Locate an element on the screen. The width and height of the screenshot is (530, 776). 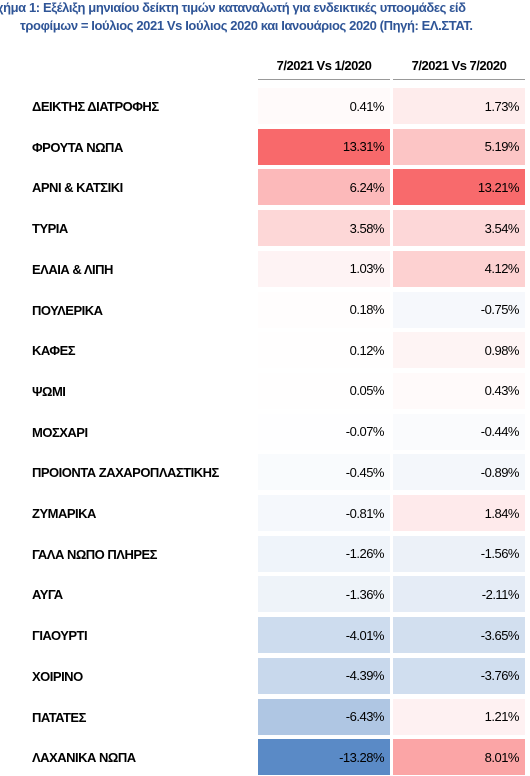
row-label: ΤΥΡΙΑ is located at coordinates (50, 229).